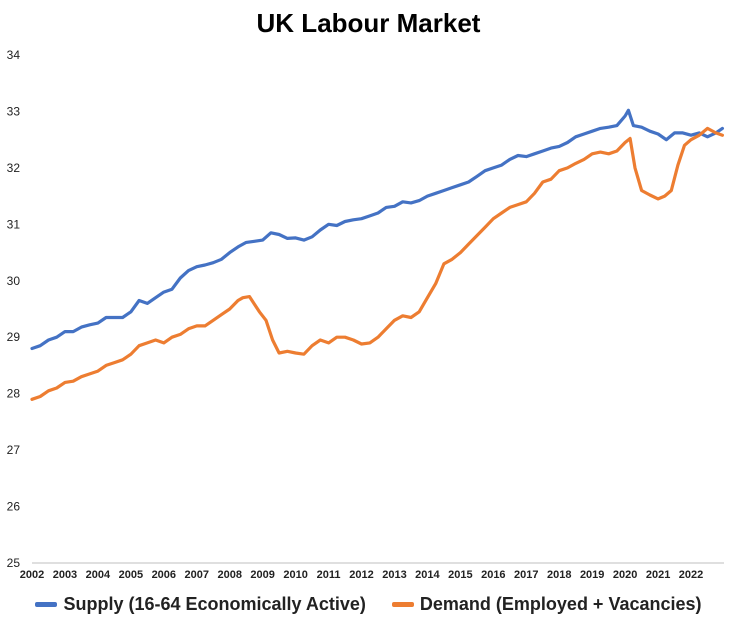 This screenshot has height=631, width=737. What do you see at coordinates (592, 575) in the screenshot?
I see `x-tick-label: 2019` at bounding box center [592, 575].